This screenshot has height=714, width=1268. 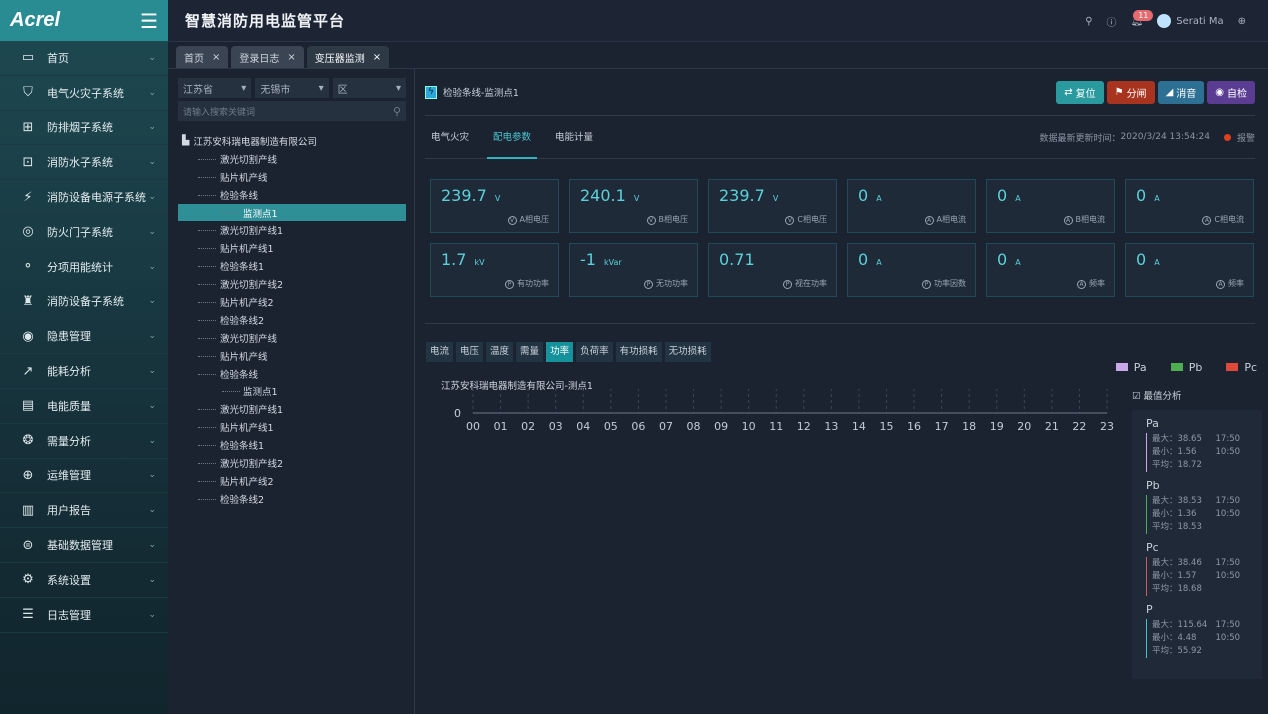 I want to click on x-tick-label: 23, so click(x=1107, y=426).